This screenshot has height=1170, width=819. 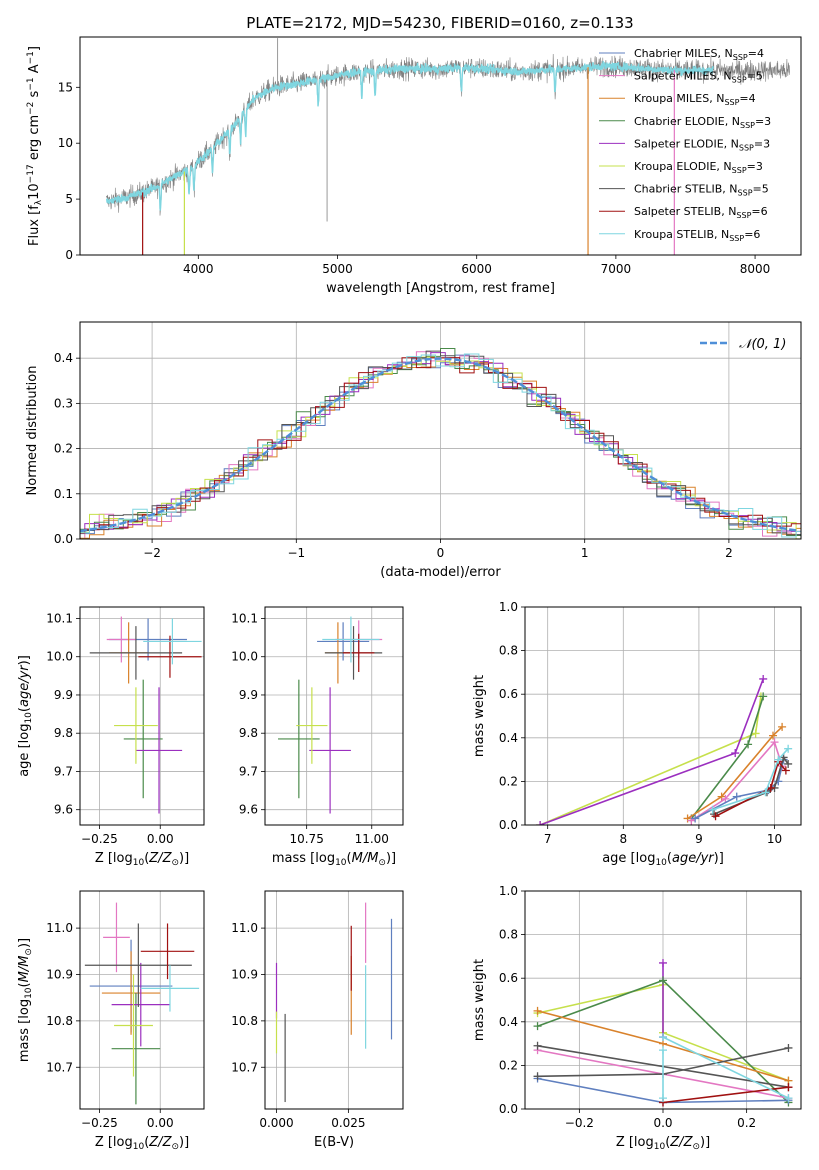 I want to click on legend-label-0: Chabrier MILES, NSSP=4, so click(x=699, y=54).